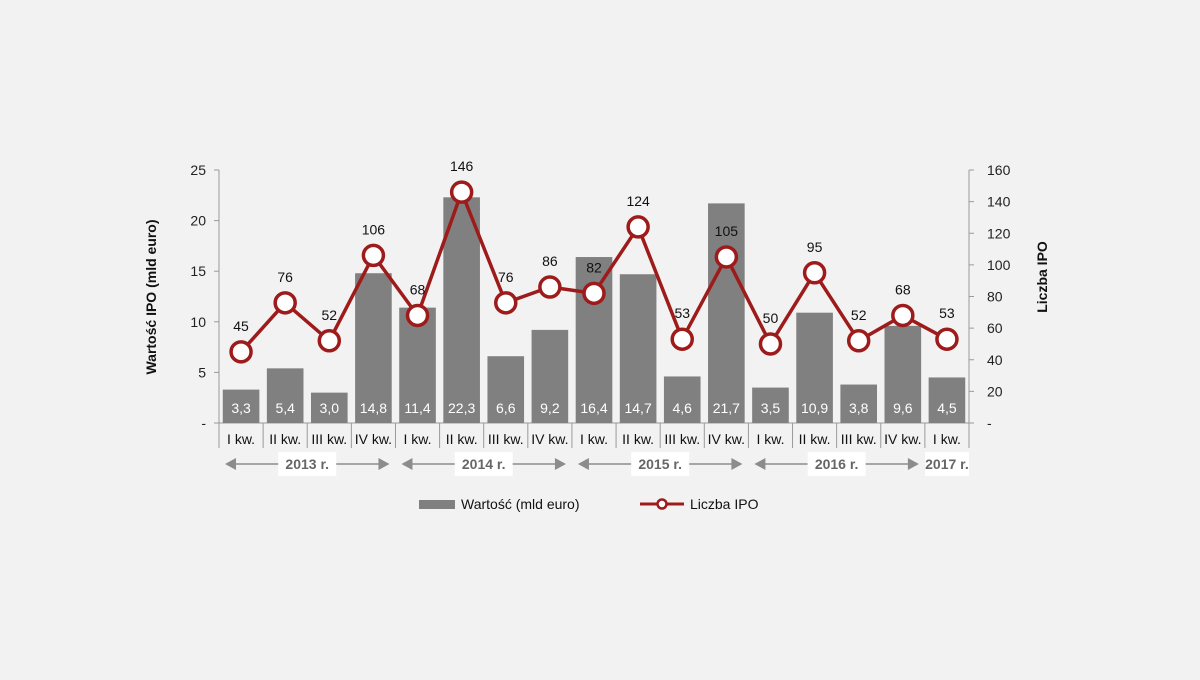 This screenshot has height=680, width=1200. I want to click on bar-value-label: 14,8, so click(373, 408).